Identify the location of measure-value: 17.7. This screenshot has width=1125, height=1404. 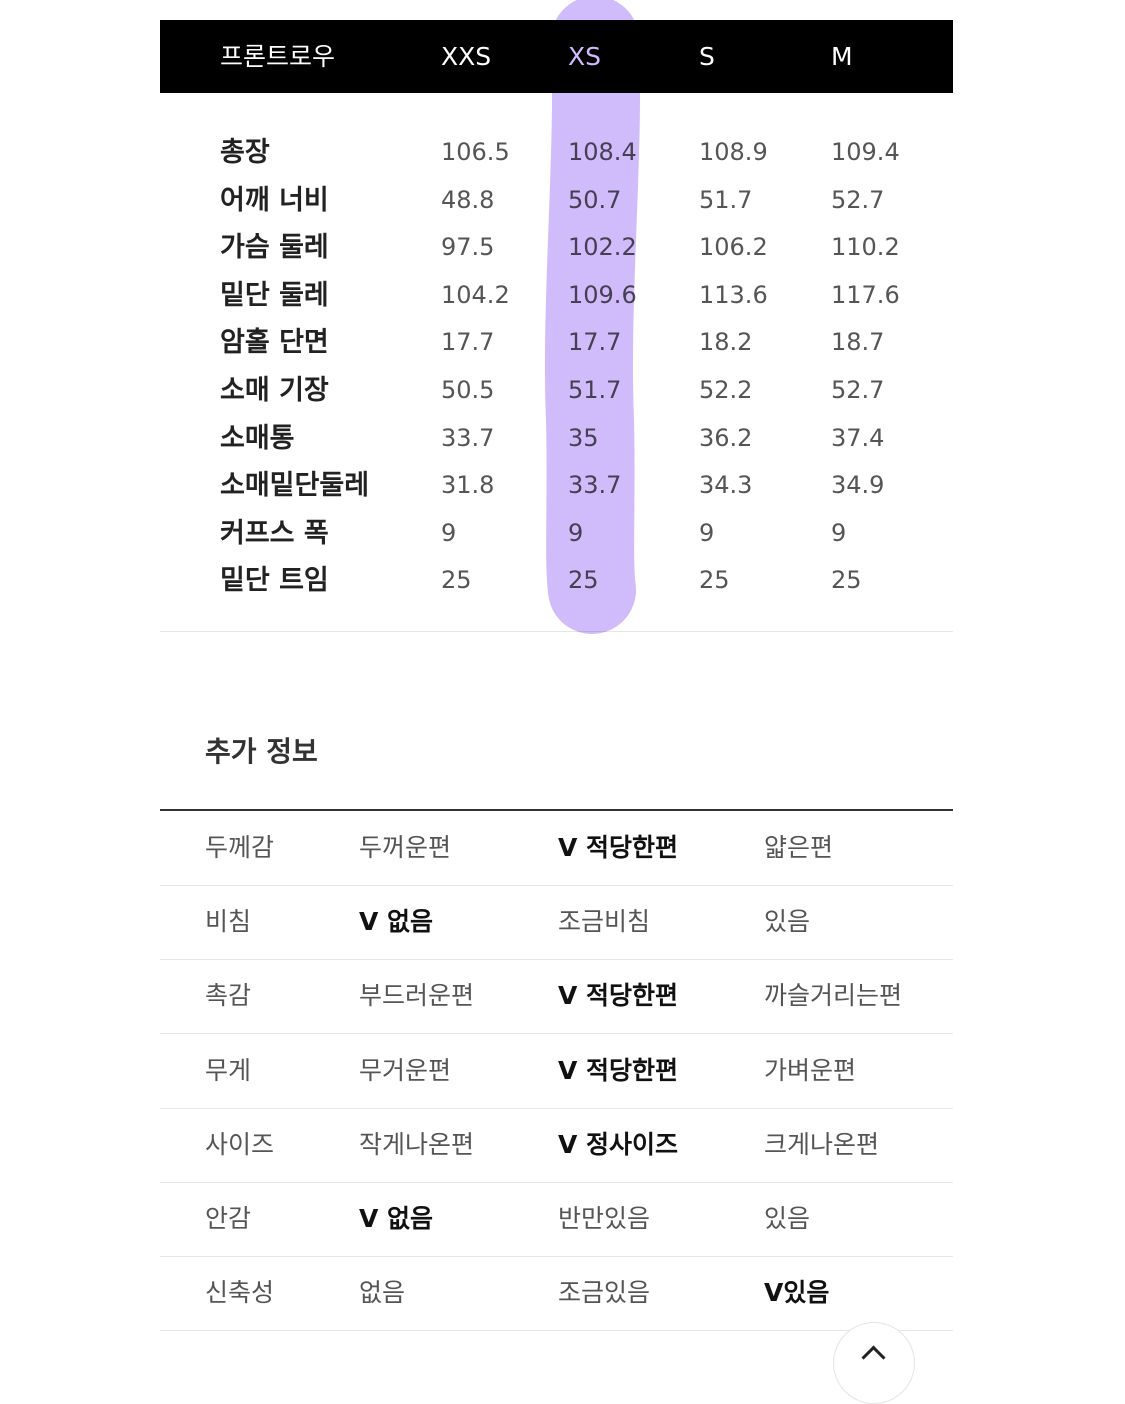
(468, 342).